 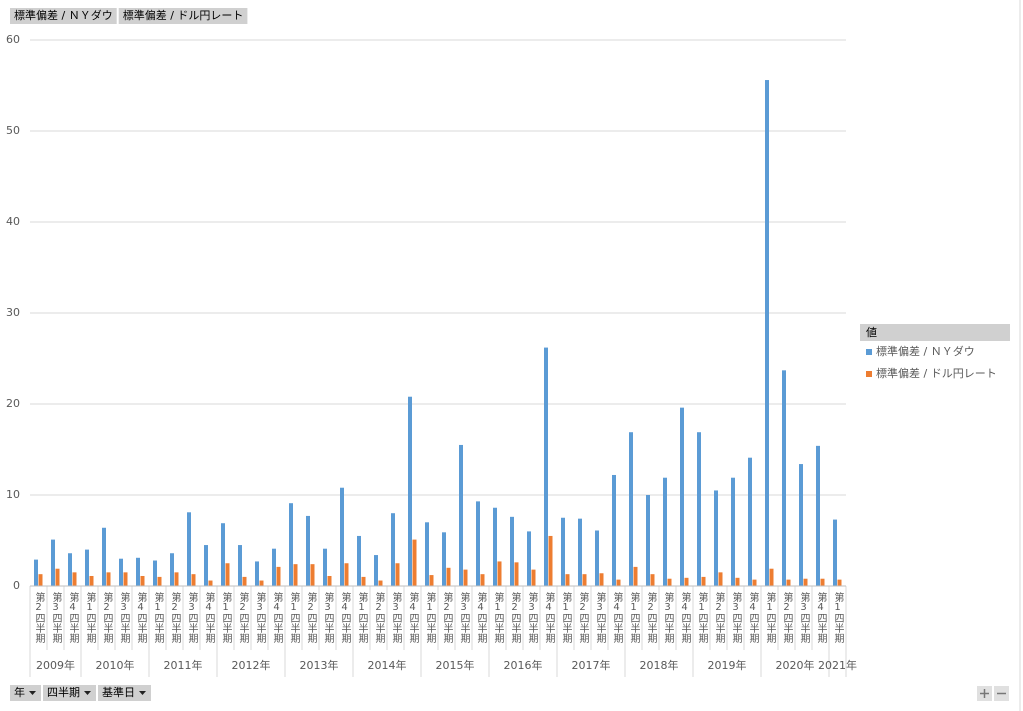 What do you see at coordinates (591, 665) in the screenshot?
I see `year-label: 2017年` at bounding box center [591, 665].